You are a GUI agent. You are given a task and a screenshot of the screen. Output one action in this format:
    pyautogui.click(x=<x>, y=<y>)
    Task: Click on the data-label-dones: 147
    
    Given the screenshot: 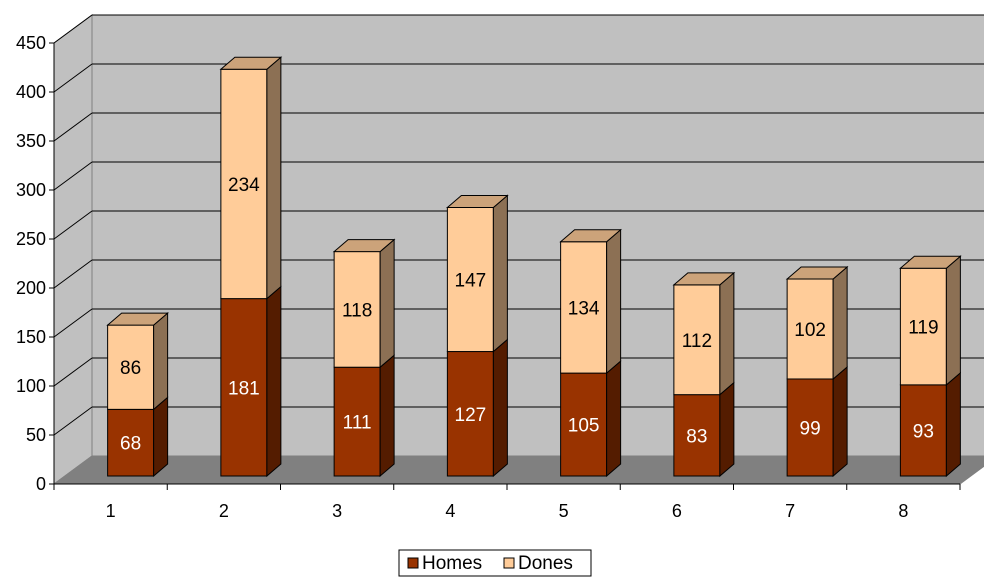 What is the action you would take?
    pyautogui.click(x=471, y=281)
    